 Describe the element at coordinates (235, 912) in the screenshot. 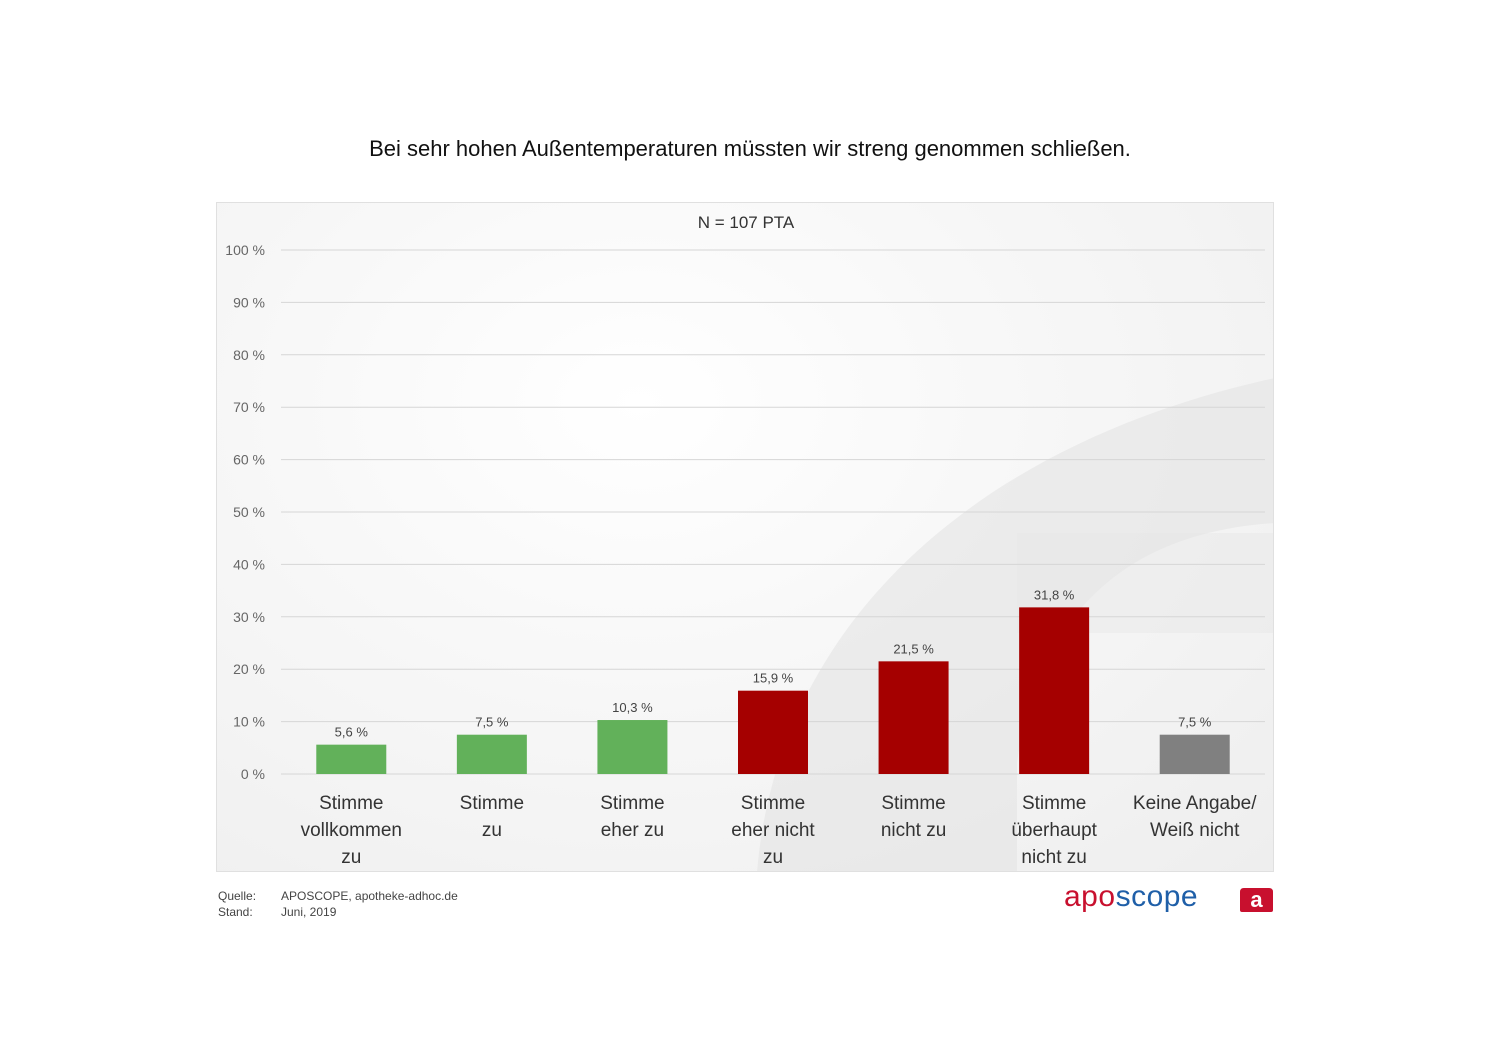

I see `date-label: Stand:` at that location.